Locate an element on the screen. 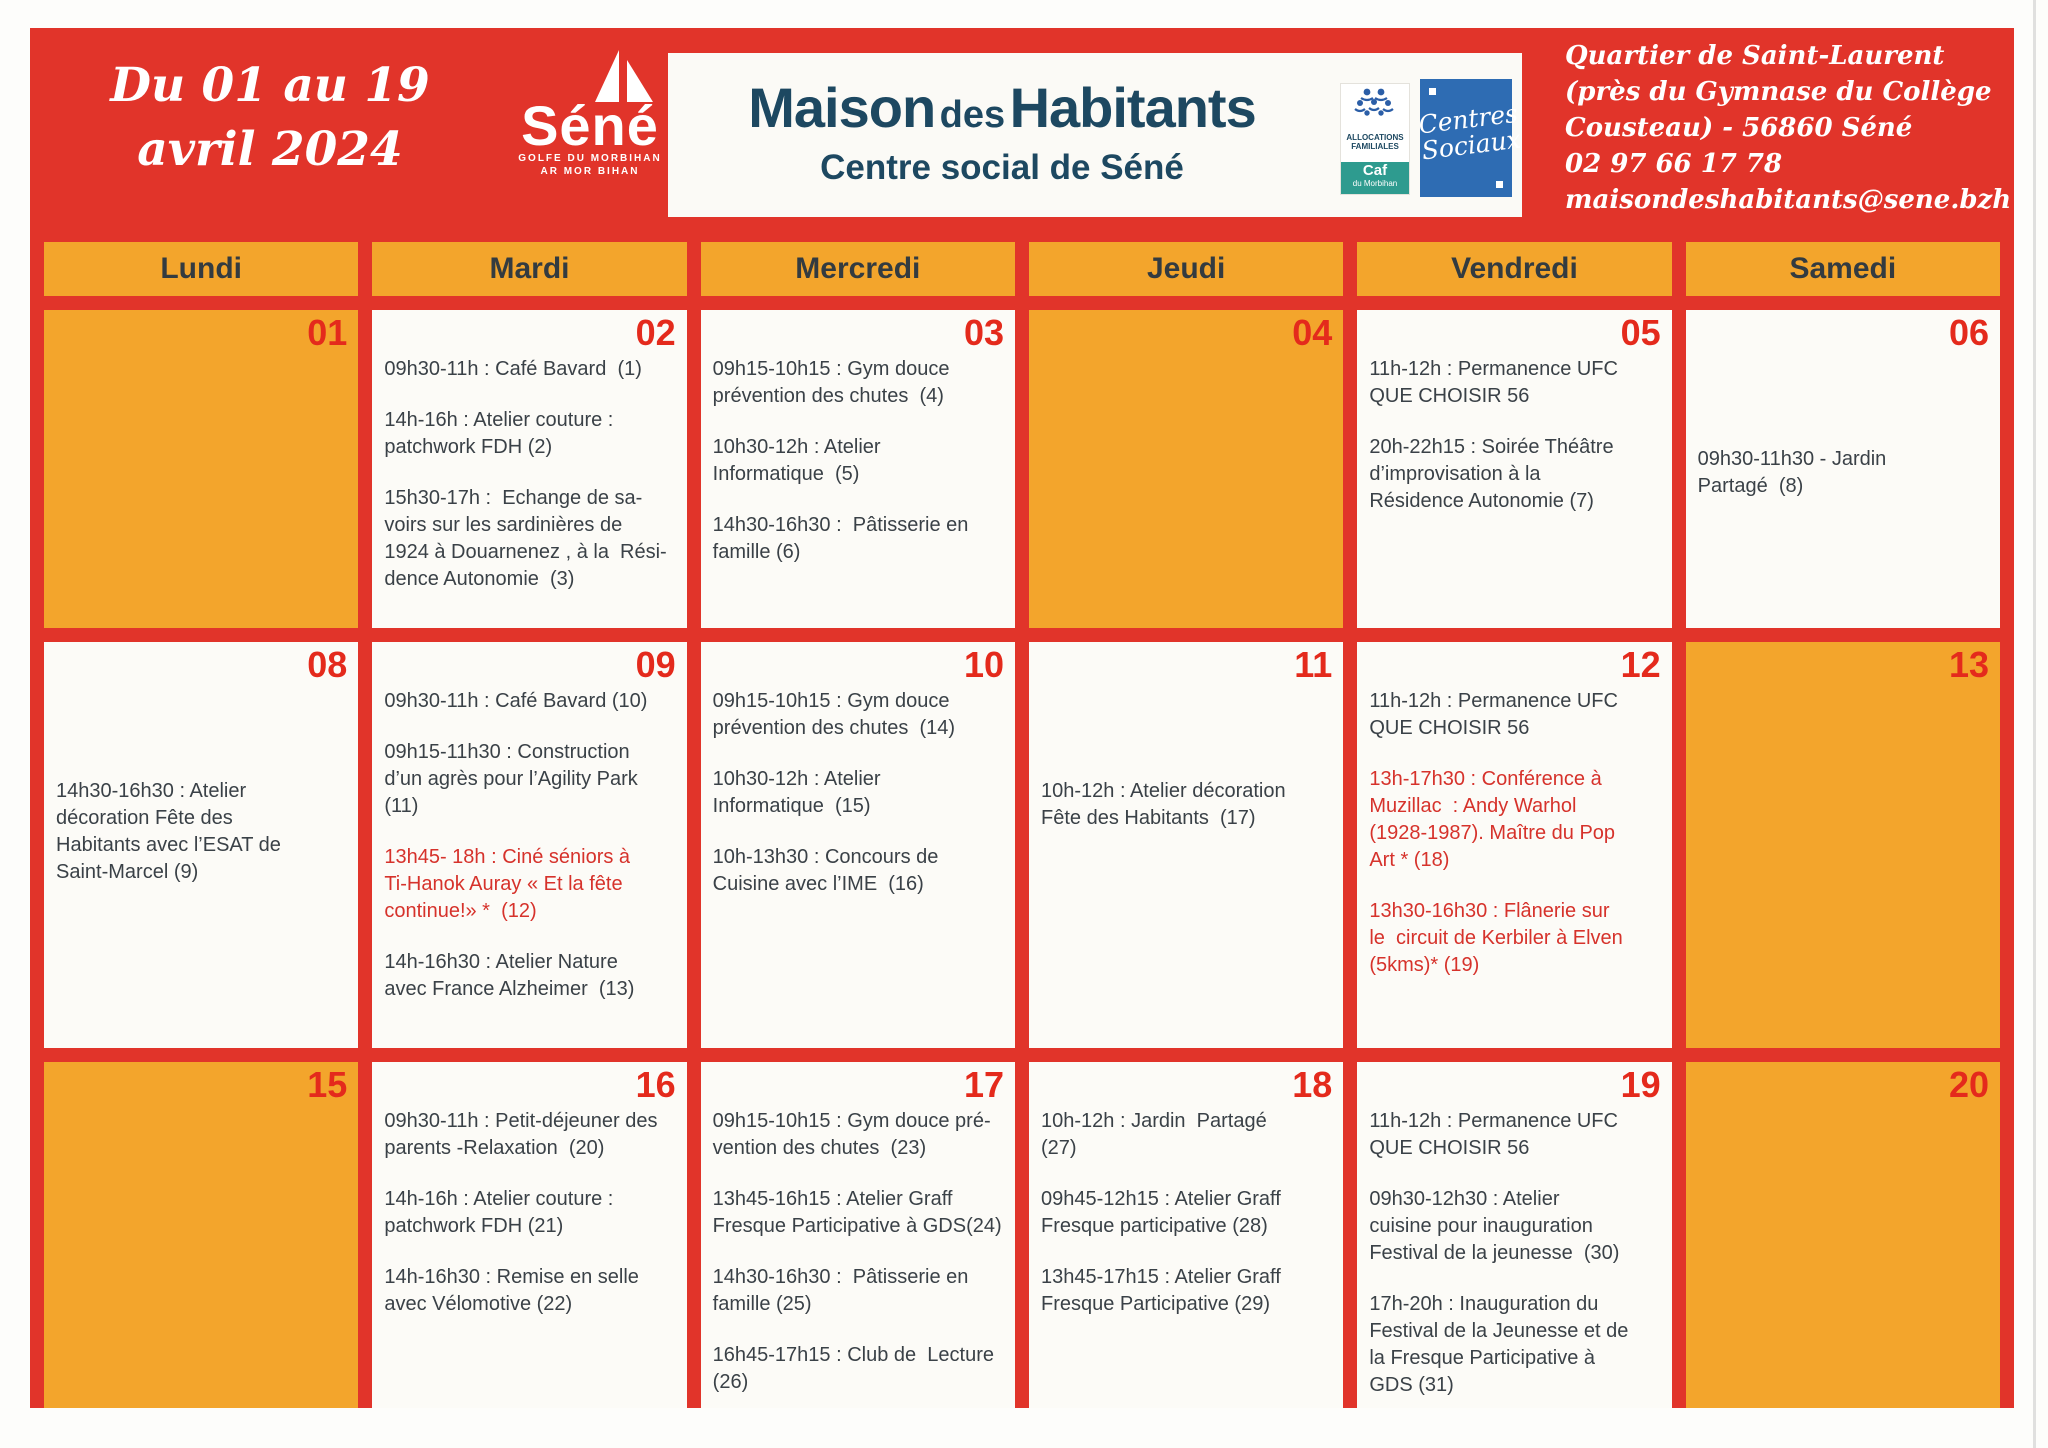  day-header-jeudi: Jeudi is located at coordinates (1186, 269).